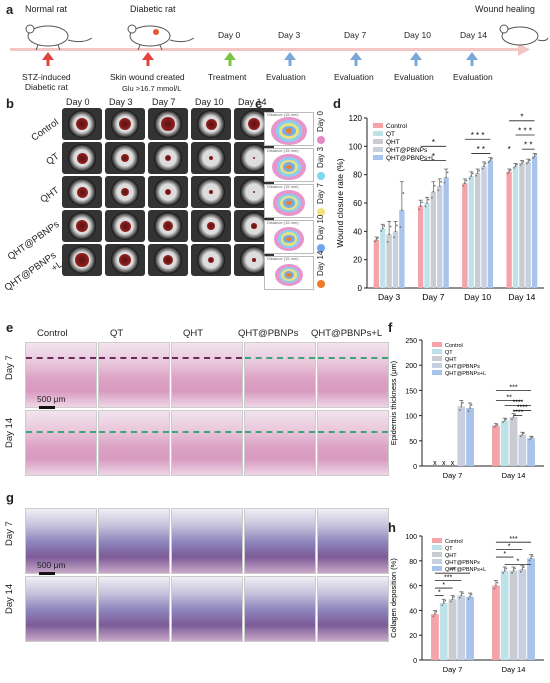  Describe the element at coordinates (51, 399) in the screenshot. I see `scale-bar-label: 500 μm` at that location.